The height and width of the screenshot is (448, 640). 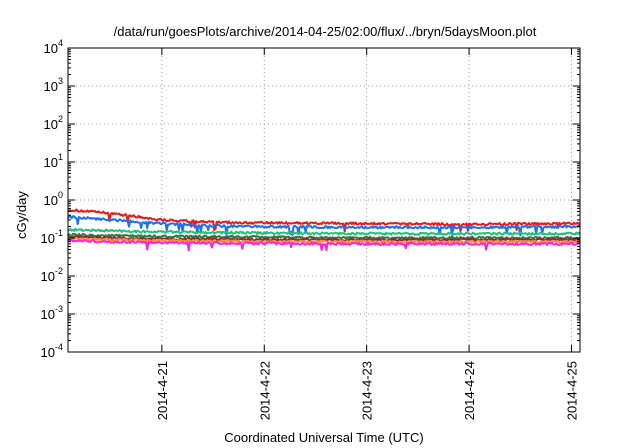 I want to click on y-tick-label: 10⁴, so click(x=53, y=47).